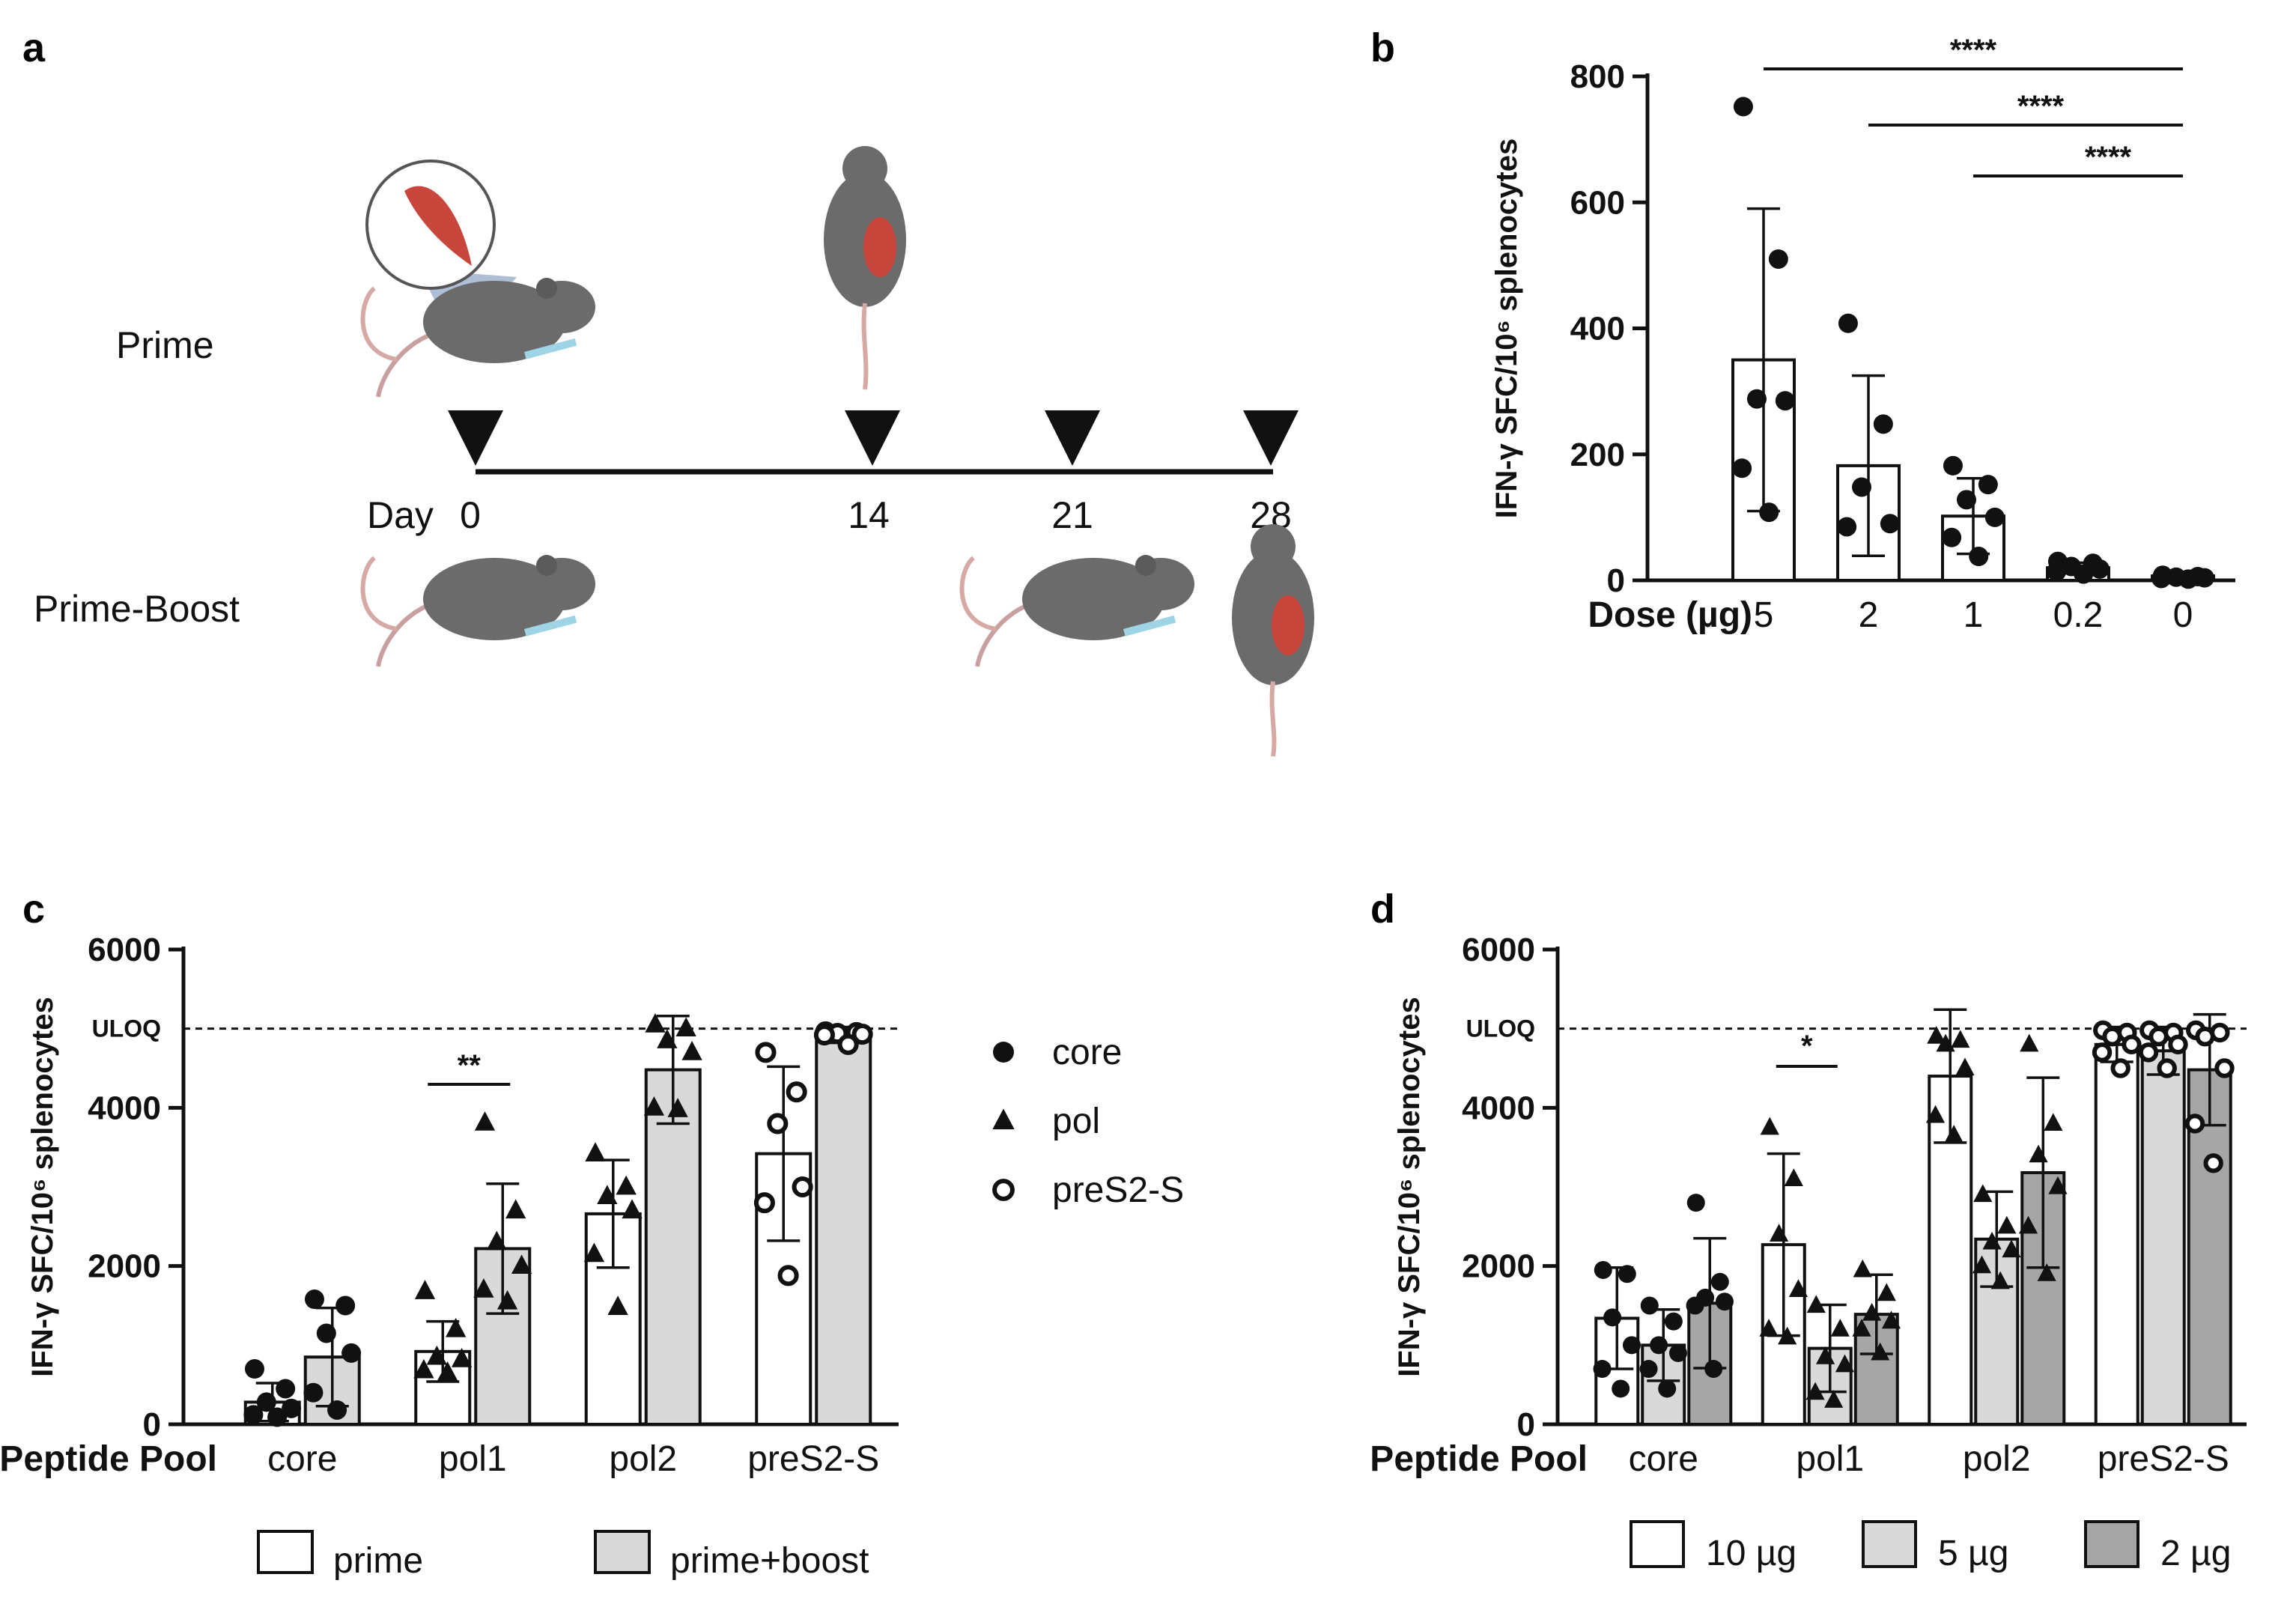 The image size is (2296, 1610). I want to click on panel-label-d: d, so click(1382, 909).